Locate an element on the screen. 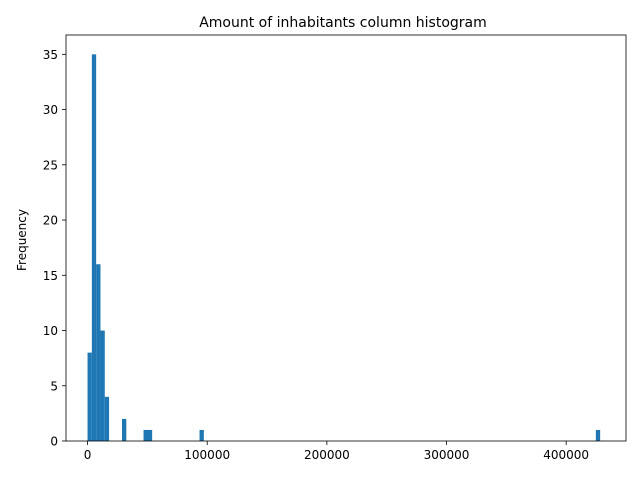  y-tick-label: 15 is located at coordinates (50, 276).